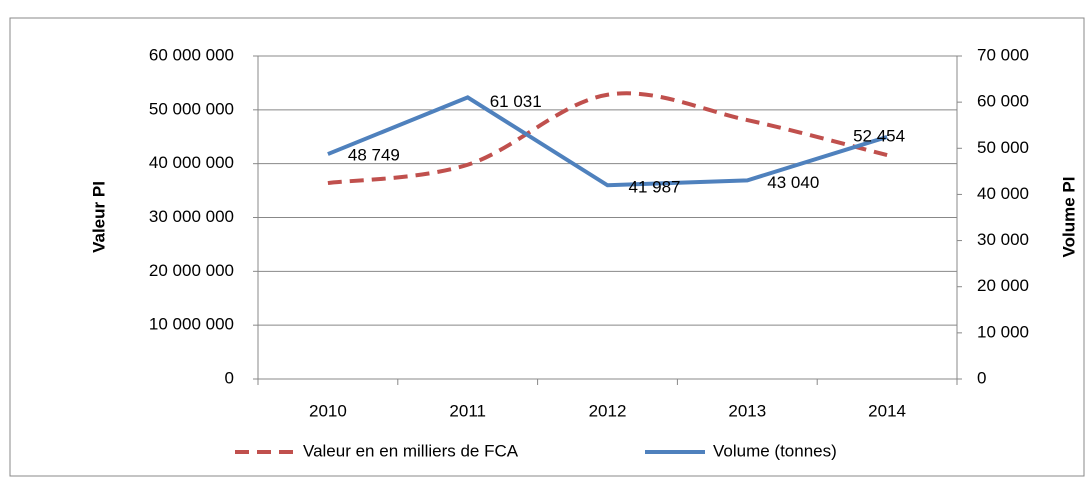 Image resolution: width=1091 pixels, height=482 pixels. Describe the element at coordinates (516, 101) in the screenshot. I see `data-label: 61 031` at that location.